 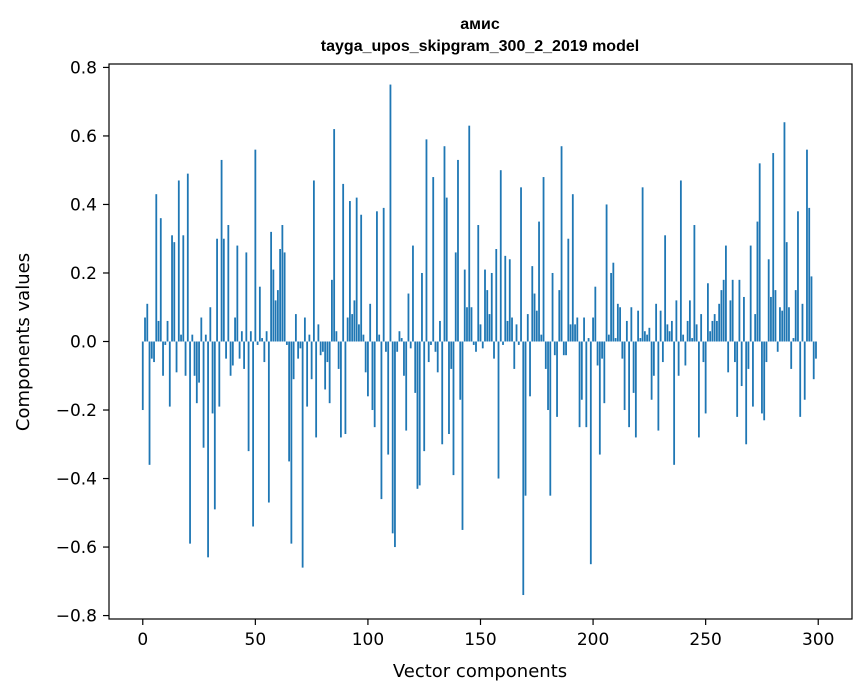 What do you see at coordinates (83, 205) in the screenshot?
I see `y-tick-label: 0.4` at bounding box center [83, 205].